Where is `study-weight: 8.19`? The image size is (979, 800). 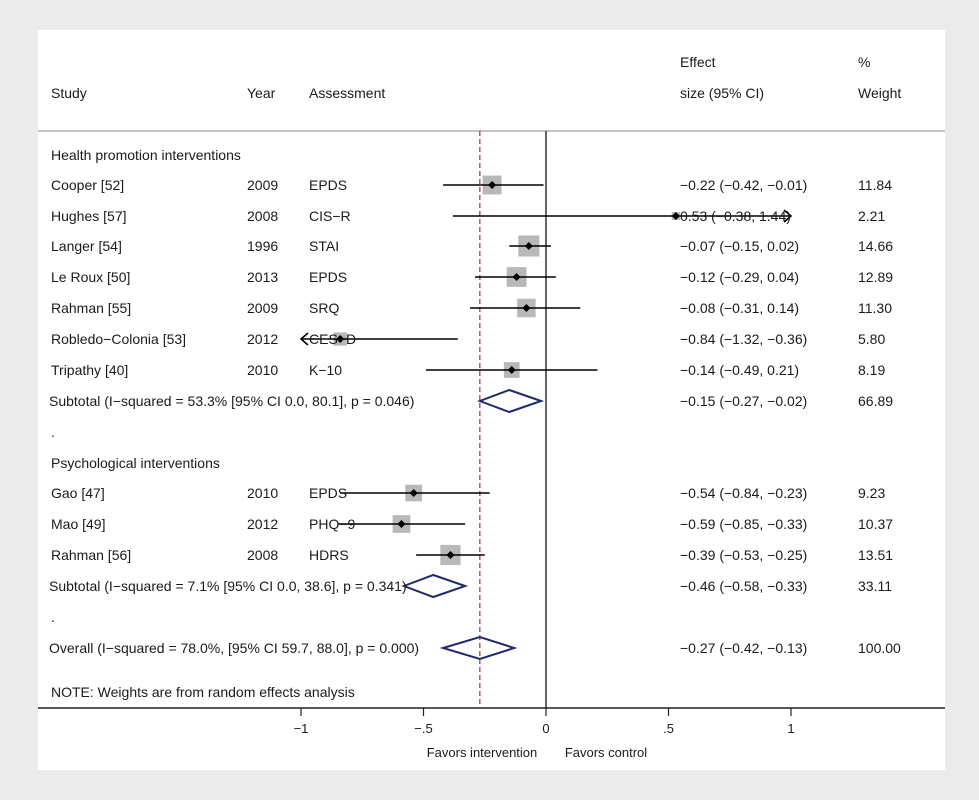
study-weight: 8.19 is located at coordinates (872, 370).